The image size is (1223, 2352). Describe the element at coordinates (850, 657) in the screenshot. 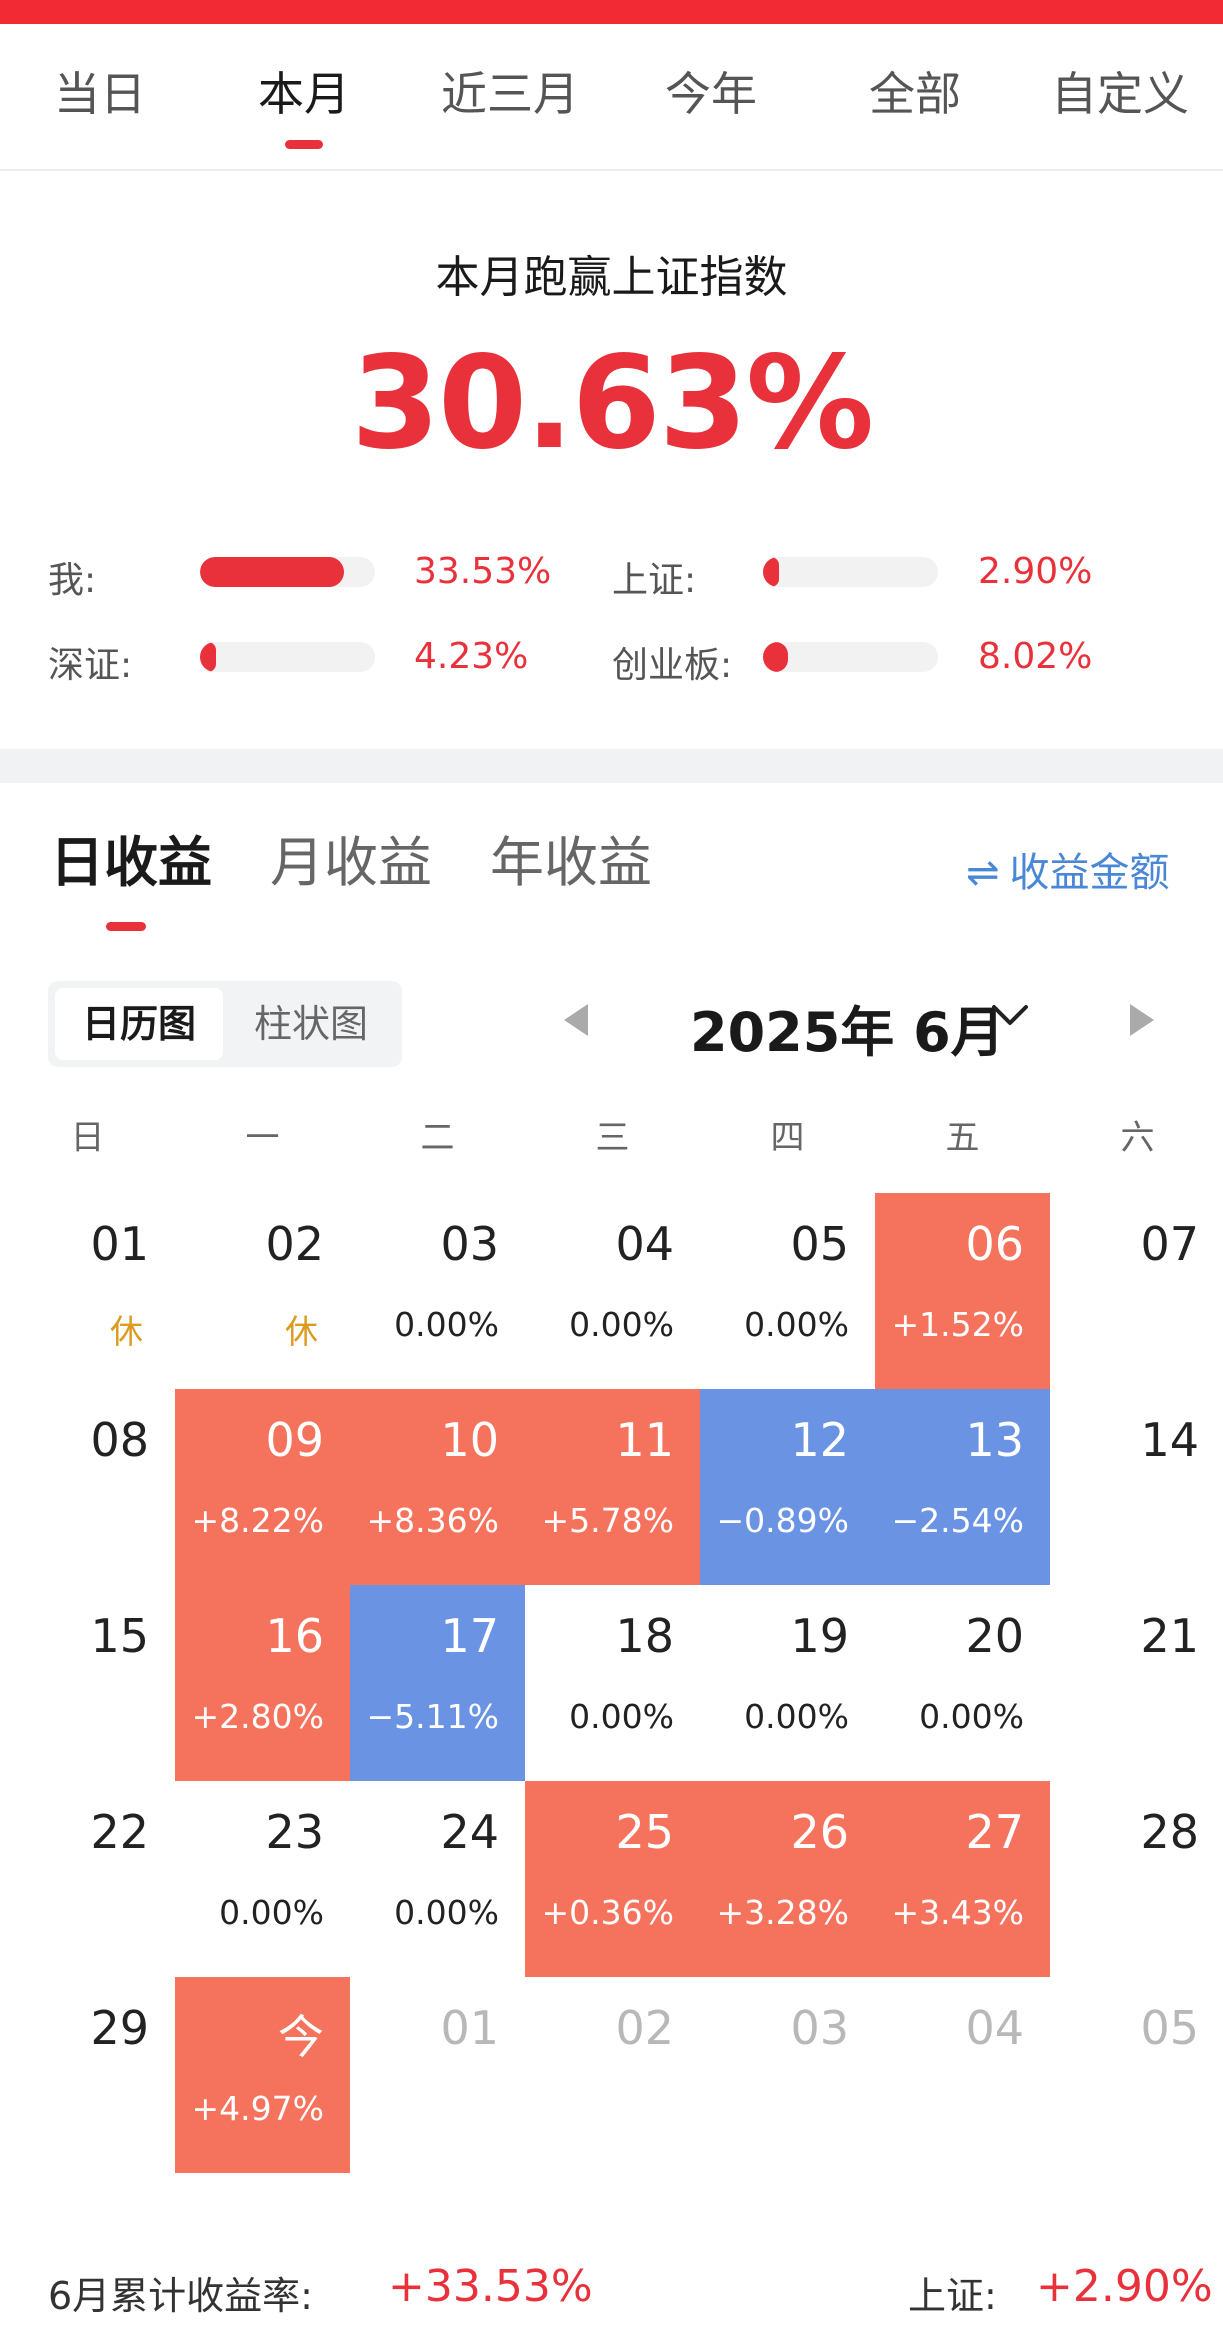

I see `cmp-bar-cyb` at that location.